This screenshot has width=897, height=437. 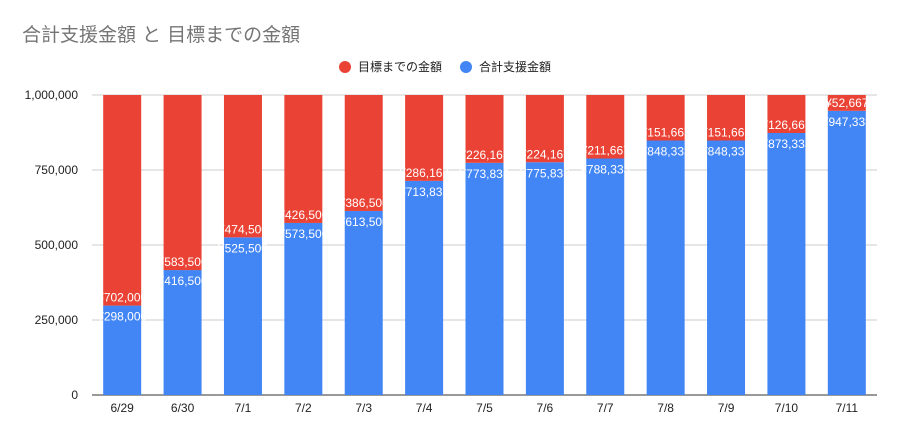 I want to click on data-label-remaining: ¥211,667, so click(x=605, y=151).